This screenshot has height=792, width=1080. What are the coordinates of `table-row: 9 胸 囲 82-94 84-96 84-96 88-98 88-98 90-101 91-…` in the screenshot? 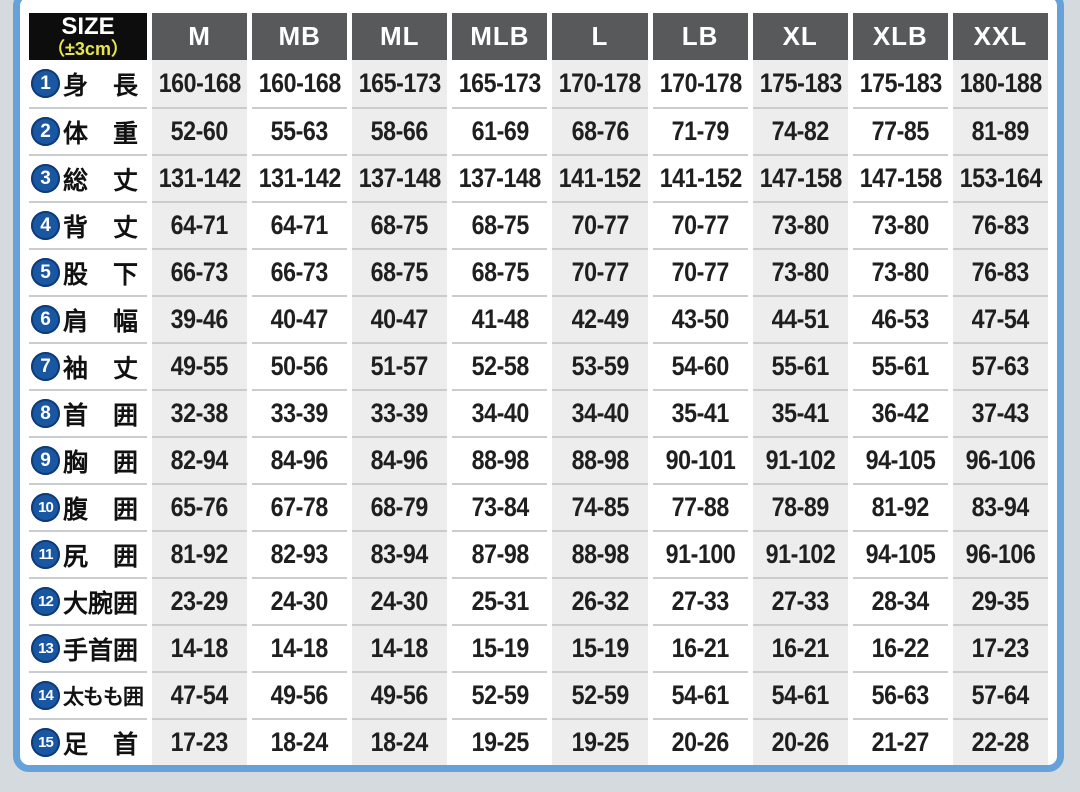 It's located at (538, 459).